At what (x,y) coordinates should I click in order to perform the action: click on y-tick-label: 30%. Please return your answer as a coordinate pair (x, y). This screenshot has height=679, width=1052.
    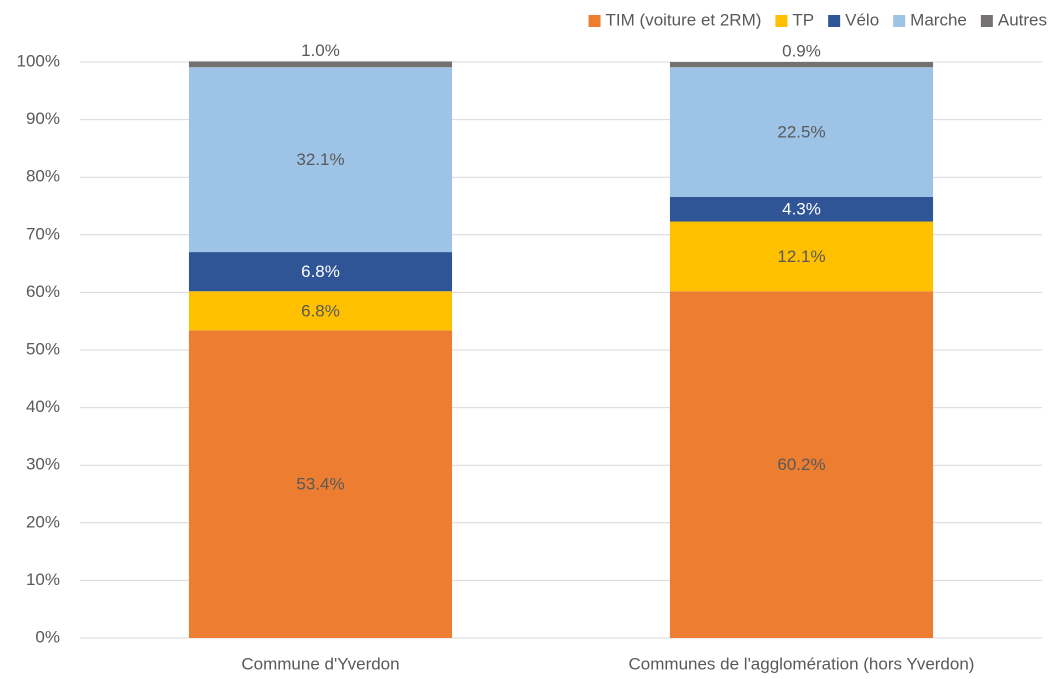
    Looking at the image, I should click on (43, 464).